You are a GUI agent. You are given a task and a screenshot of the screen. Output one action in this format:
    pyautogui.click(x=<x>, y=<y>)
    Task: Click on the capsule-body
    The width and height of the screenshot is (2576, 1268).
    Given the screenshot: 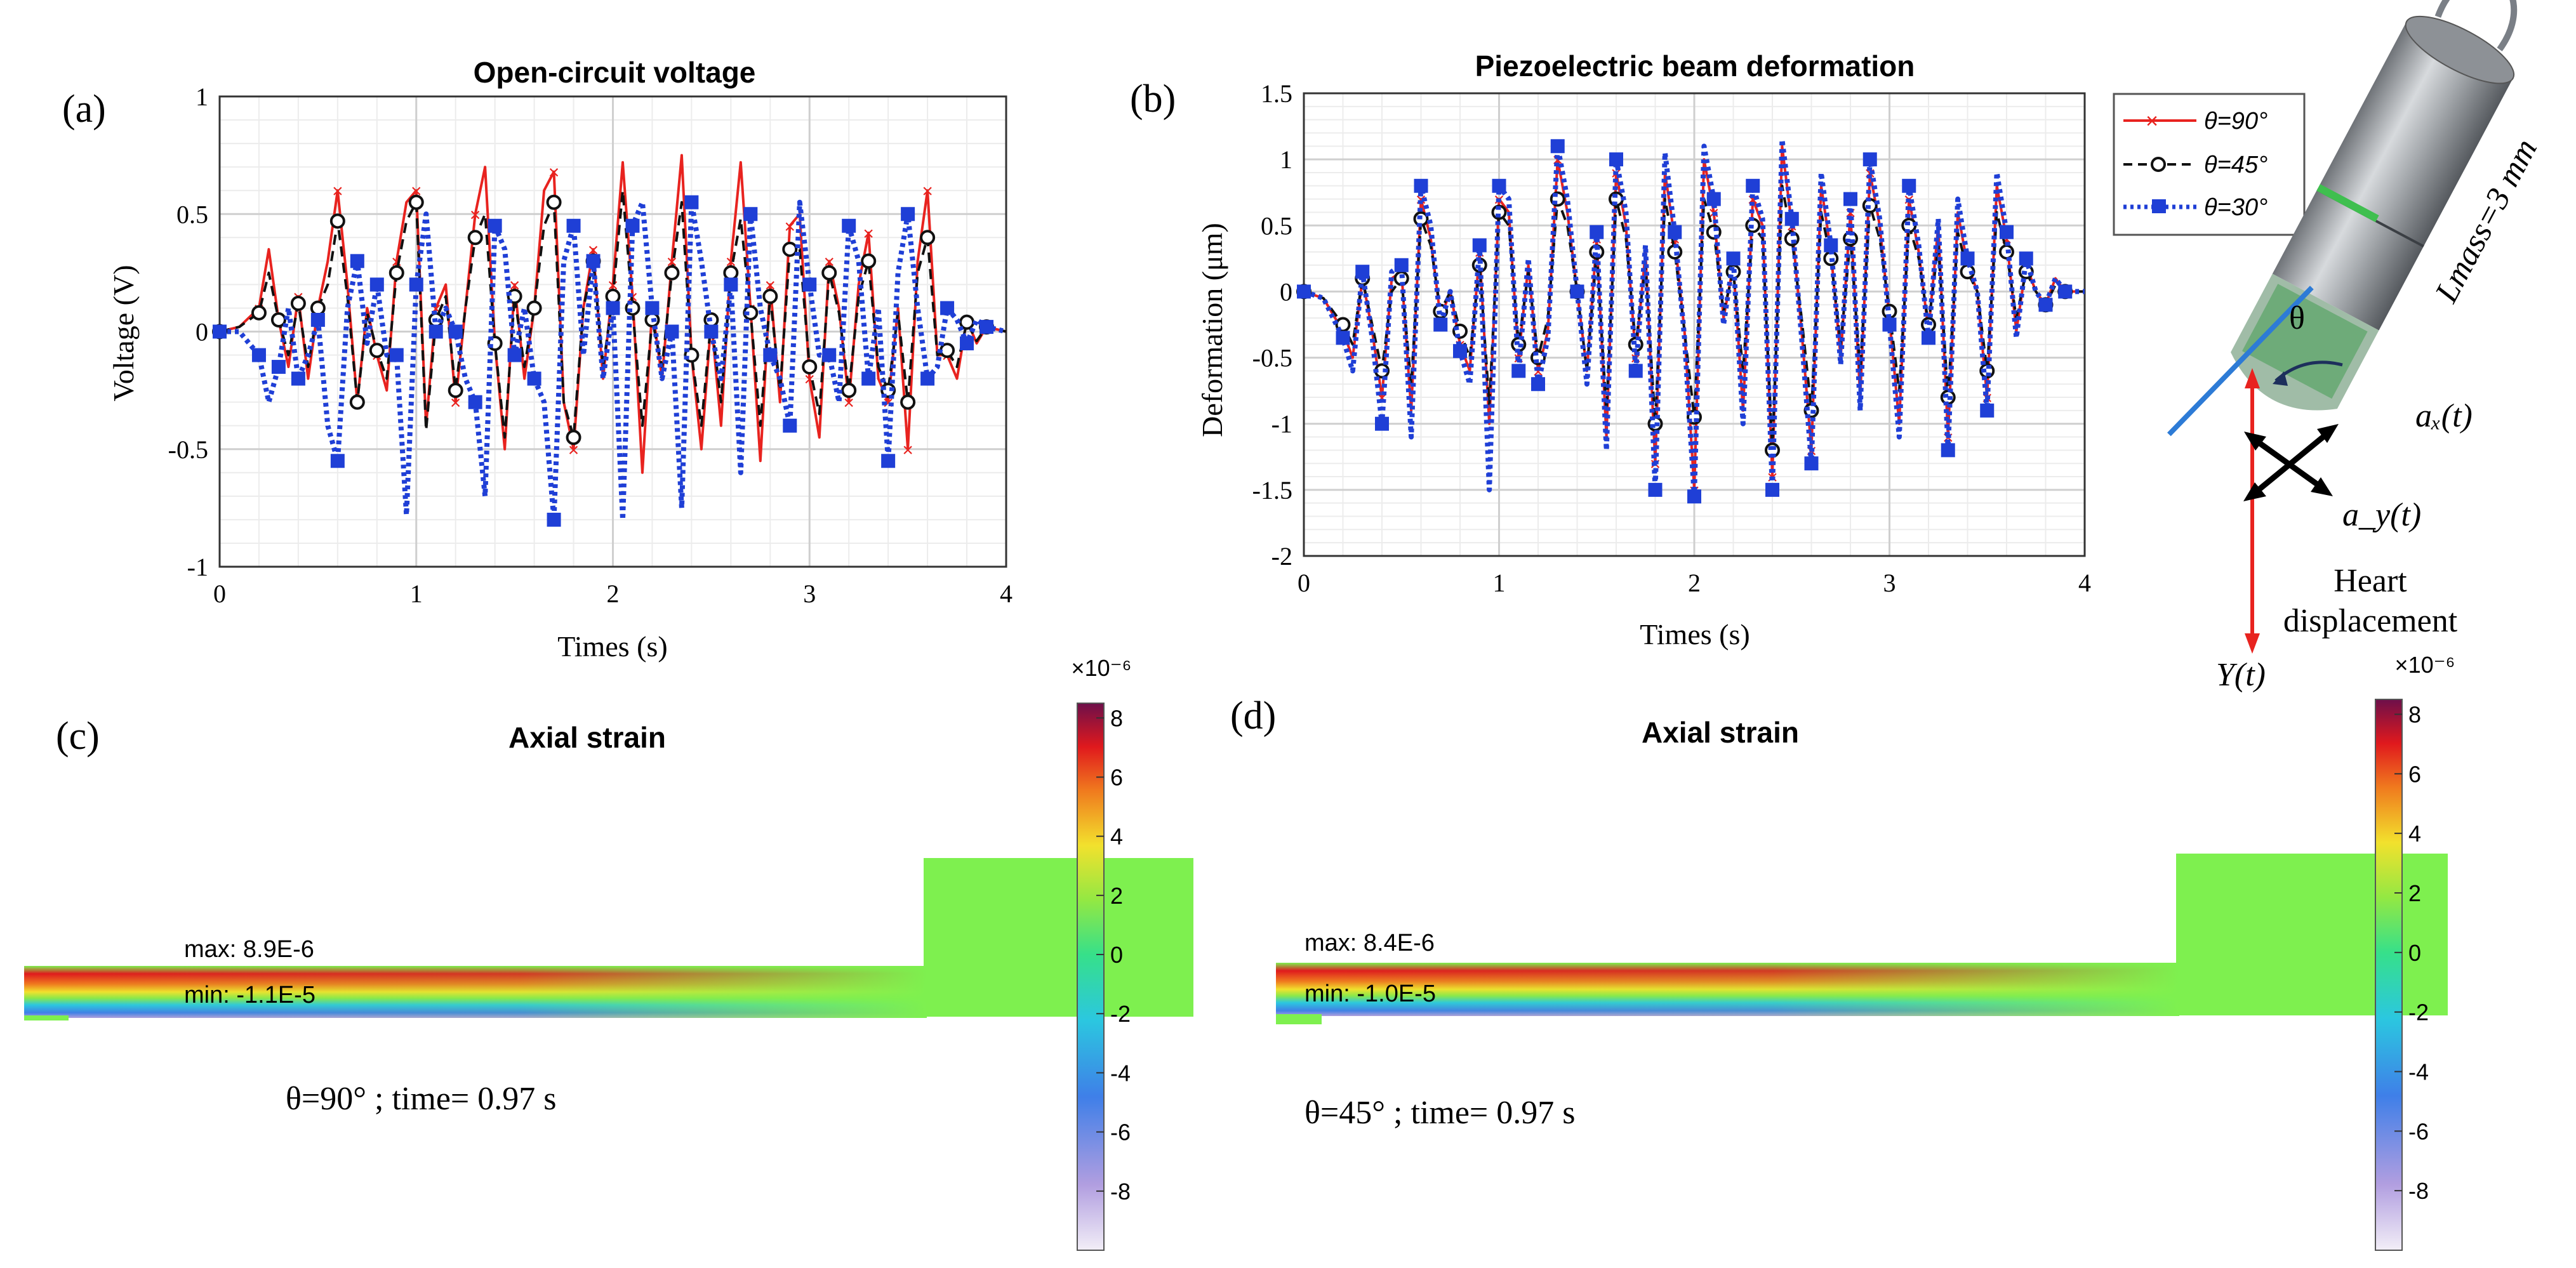 What is the action you would take?
    pyautogui.click(x=2392, y=176)
    